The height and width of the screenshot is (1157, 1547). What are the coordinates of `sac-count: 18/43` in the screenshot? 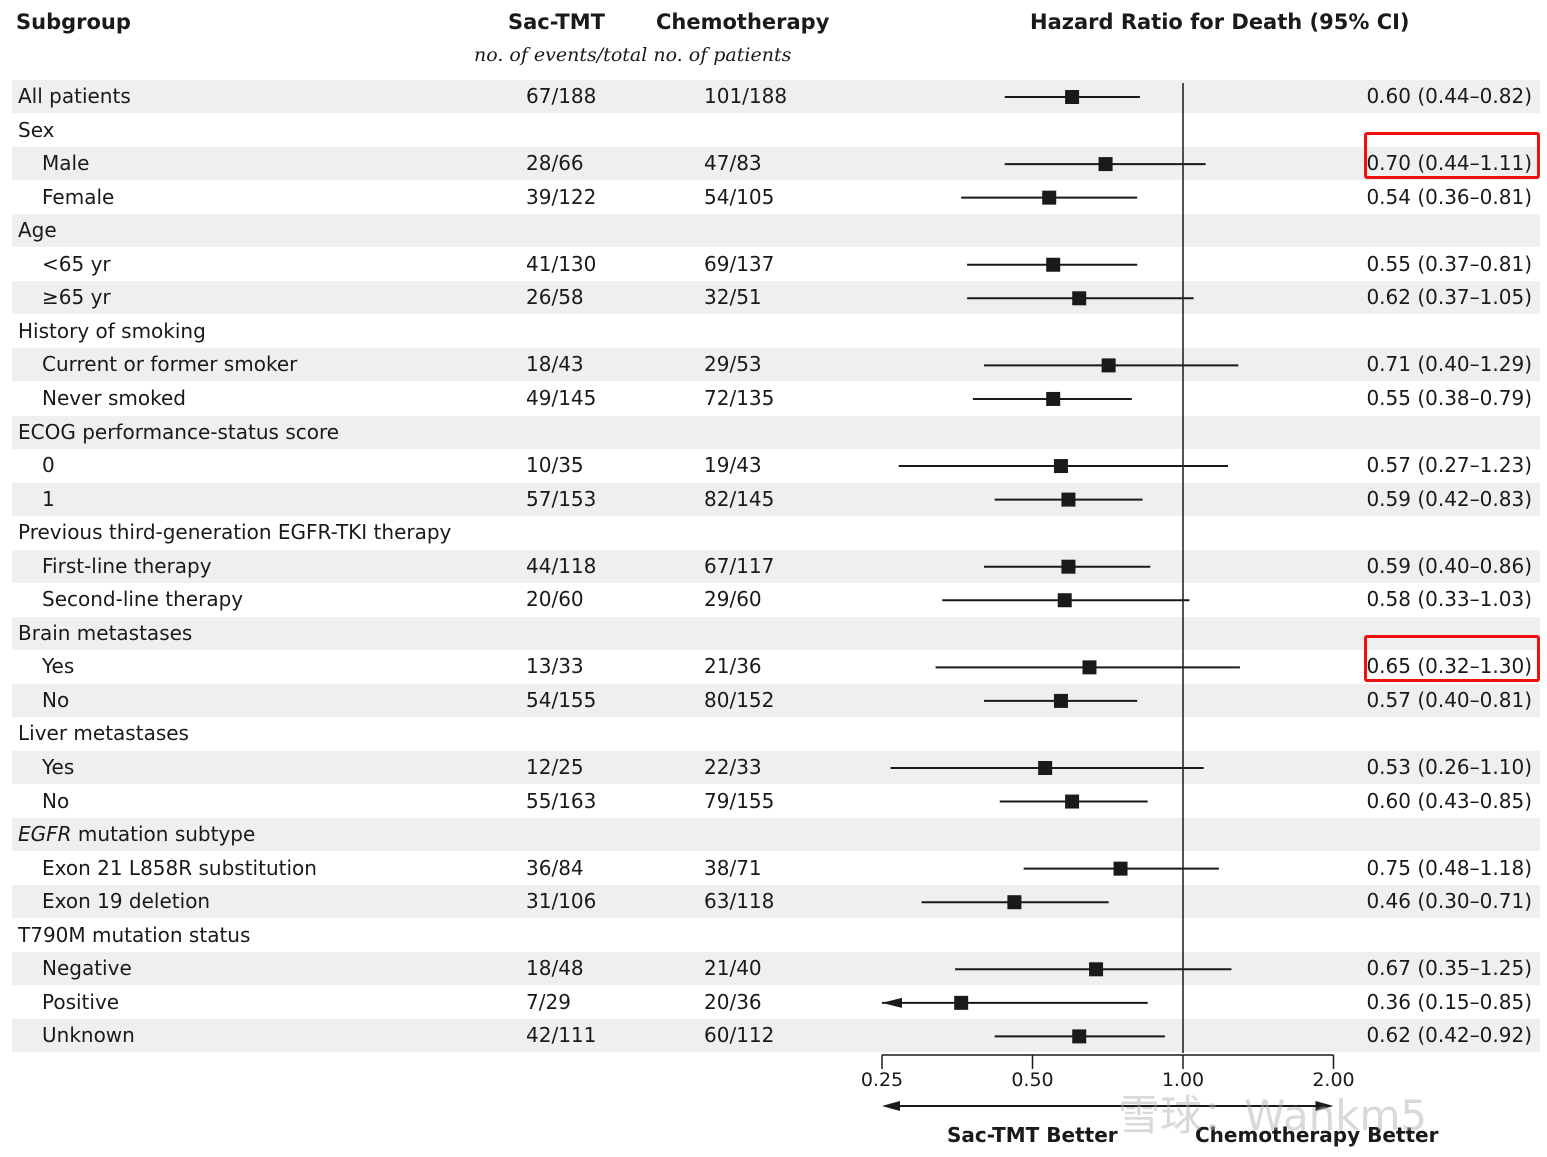 It's located at (555, 364).